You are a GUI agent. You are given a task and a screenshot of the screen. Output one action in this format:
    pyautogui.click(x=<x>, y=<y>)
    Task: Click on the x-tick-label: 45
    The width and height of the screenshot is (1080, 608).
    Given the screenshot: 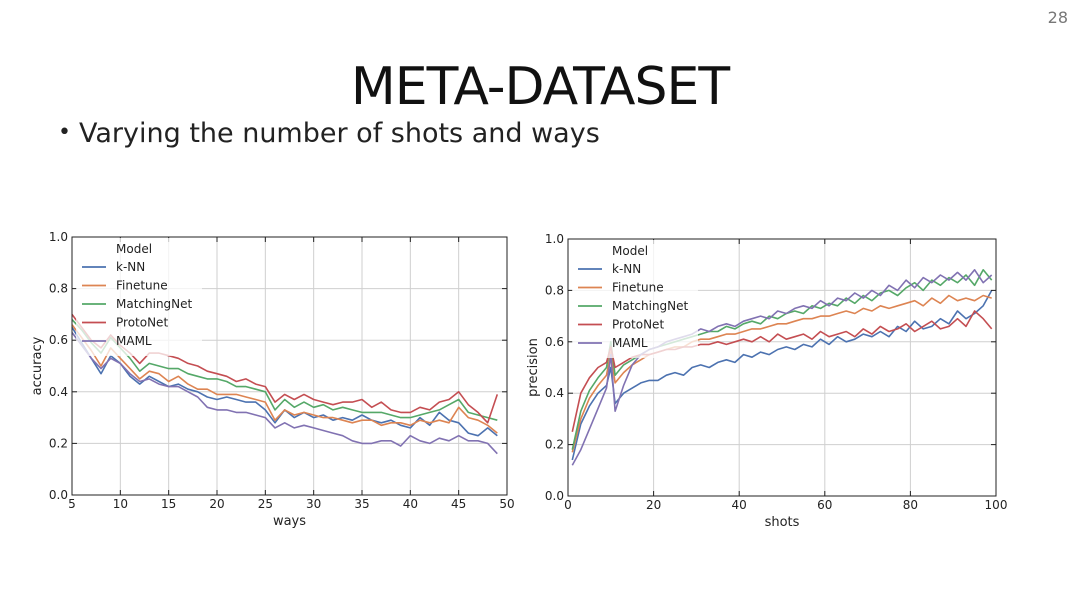 What is the action you would take?
    pyautogui.click(x=458, y=504)
    